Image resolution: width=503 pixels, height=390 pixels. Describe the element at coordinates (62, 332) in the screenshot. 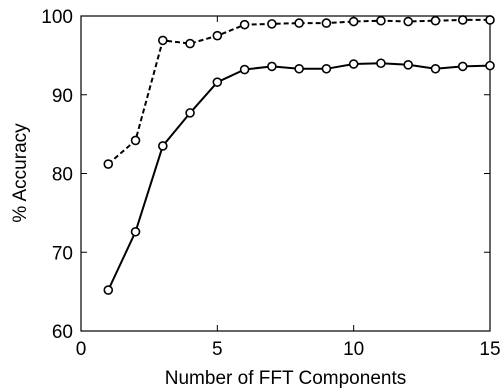

I see `y-tick-label: 60` at that location.